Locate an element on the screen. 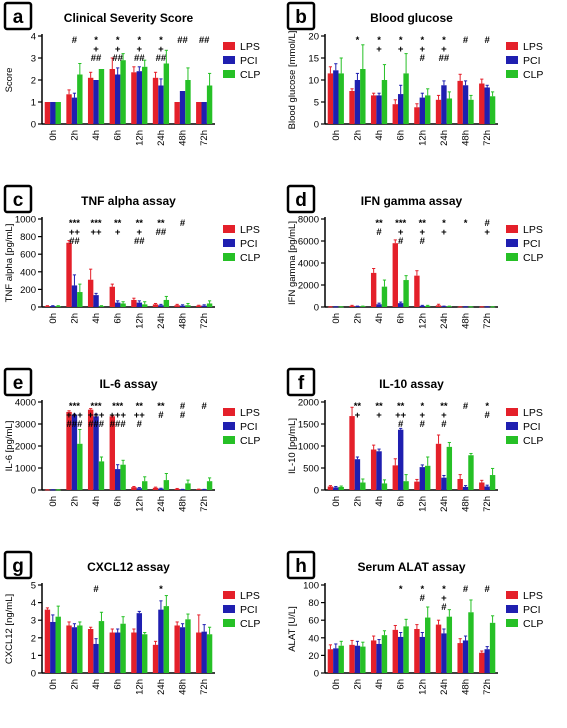 This screenshot has width=567, height=728. y-tick-label: 3000 is located at coordinates (25, 425).